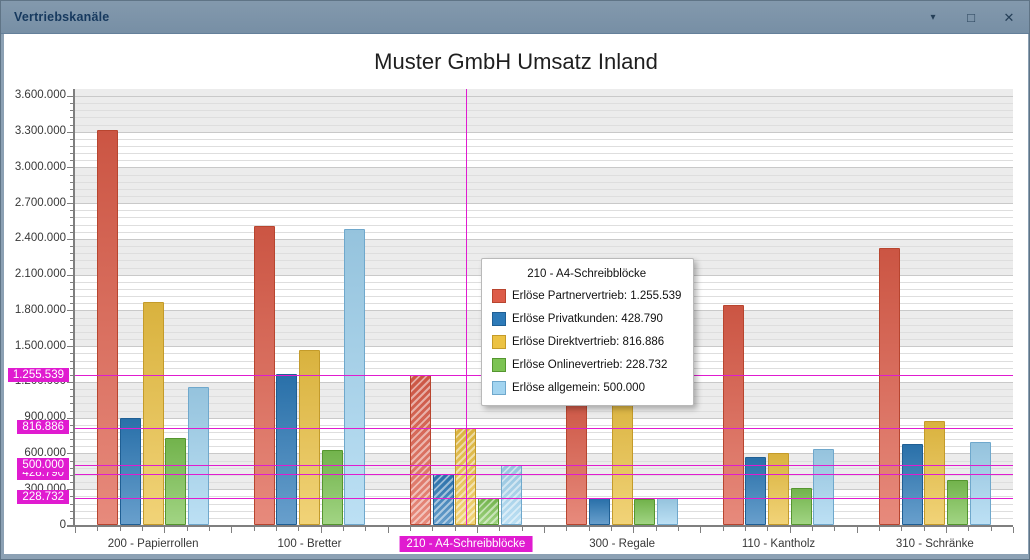  Describe the element at coordinates (586, 319) in the screenshot. I see `tooltip-row: Erlöse Privatkunden: 428.790` at that location.